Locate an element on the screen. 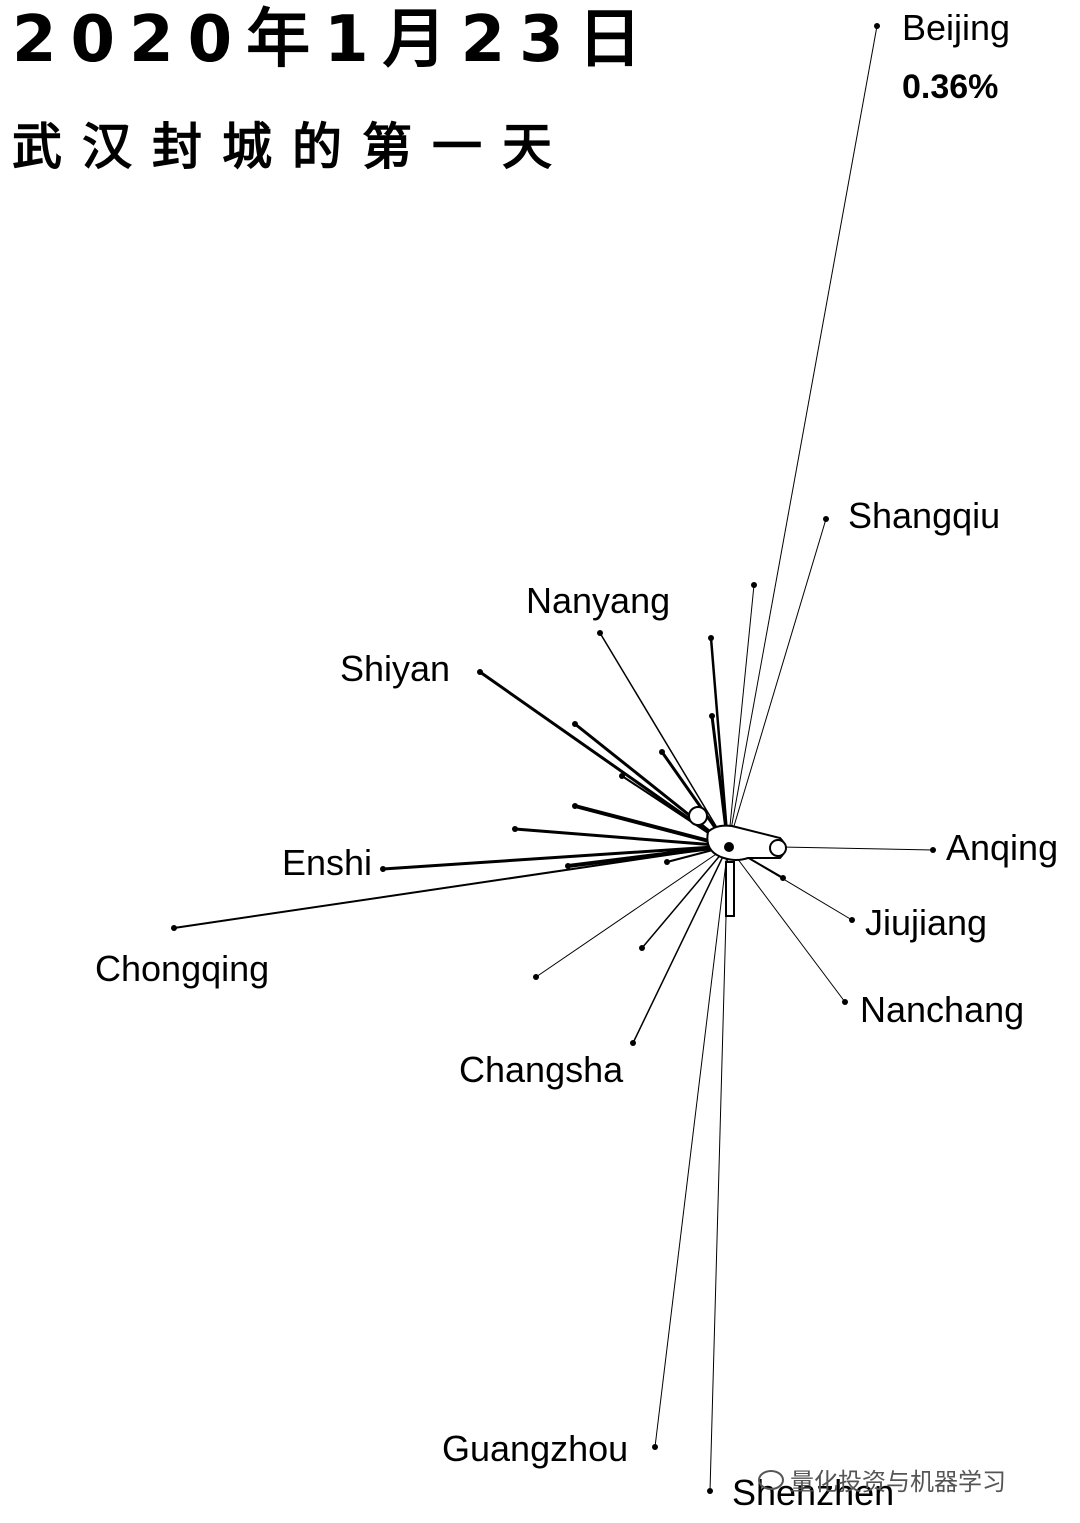 Image resolution: width=1080 pixels, height=1523 pixels. flow-dot-jiujiang is located at coordinates (852, 920).